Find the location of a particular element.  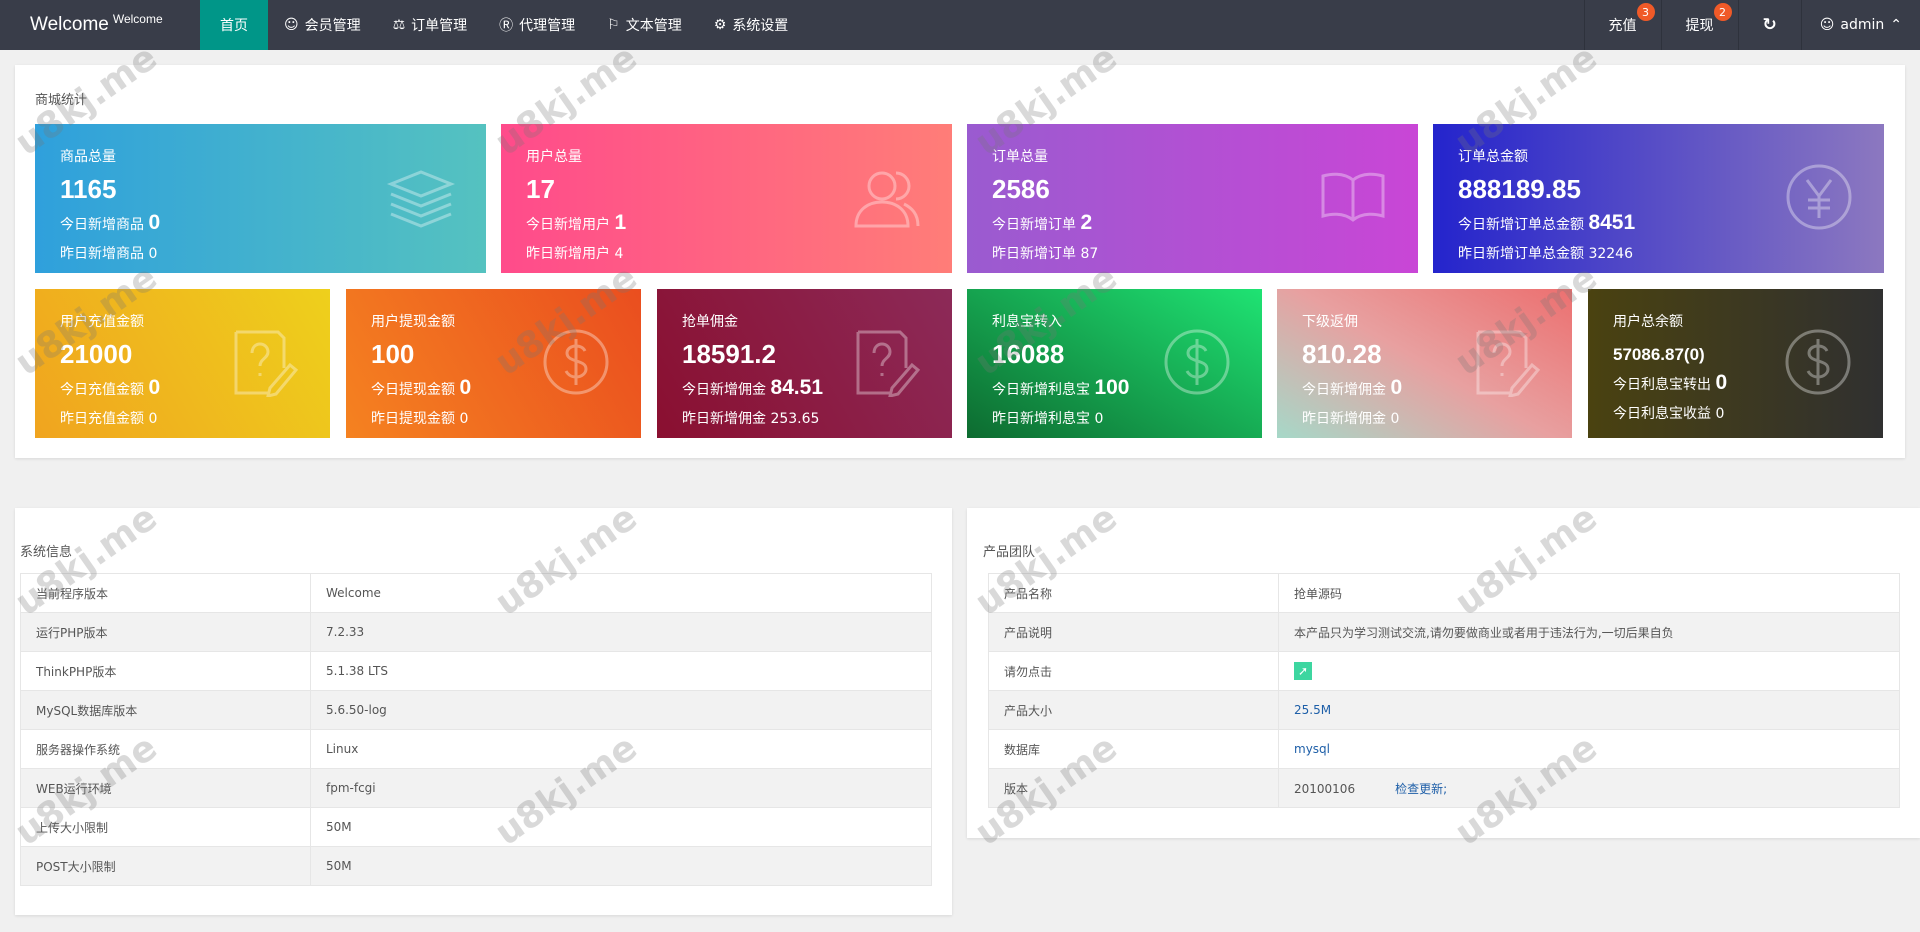

row-key: 产品大小 is located at coordinates (1133, 710).